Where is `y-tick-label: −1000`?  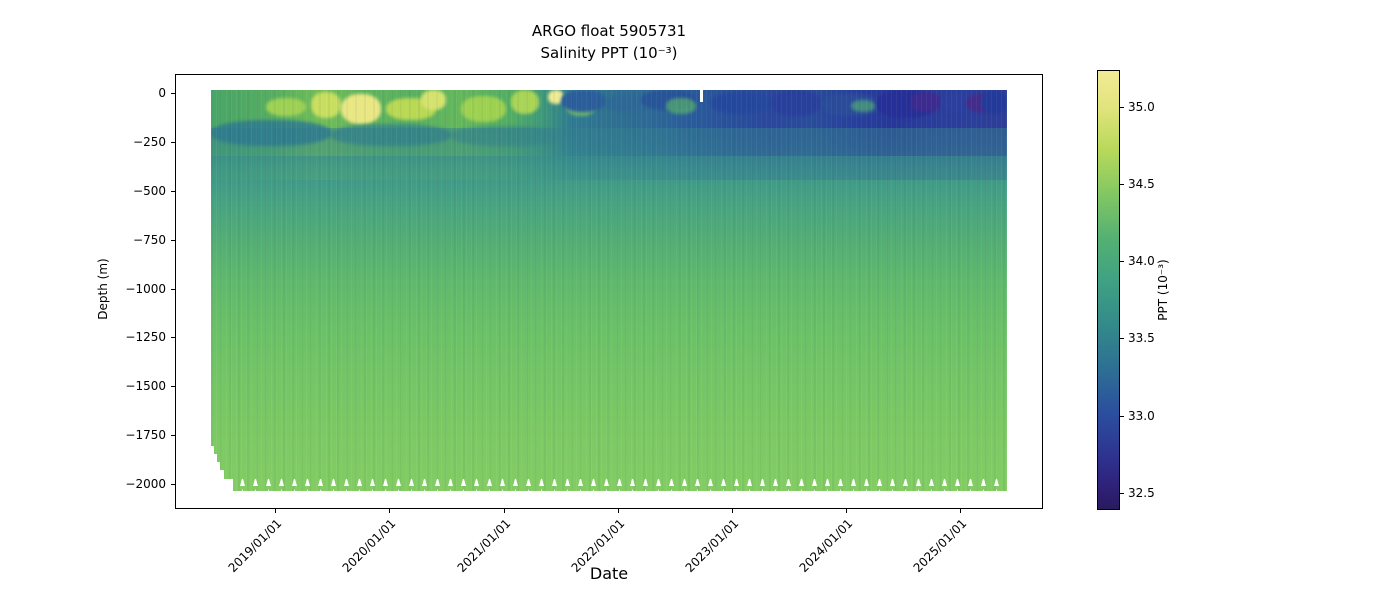
y-tick-label: −1000 is located at coordinates (145, 289).